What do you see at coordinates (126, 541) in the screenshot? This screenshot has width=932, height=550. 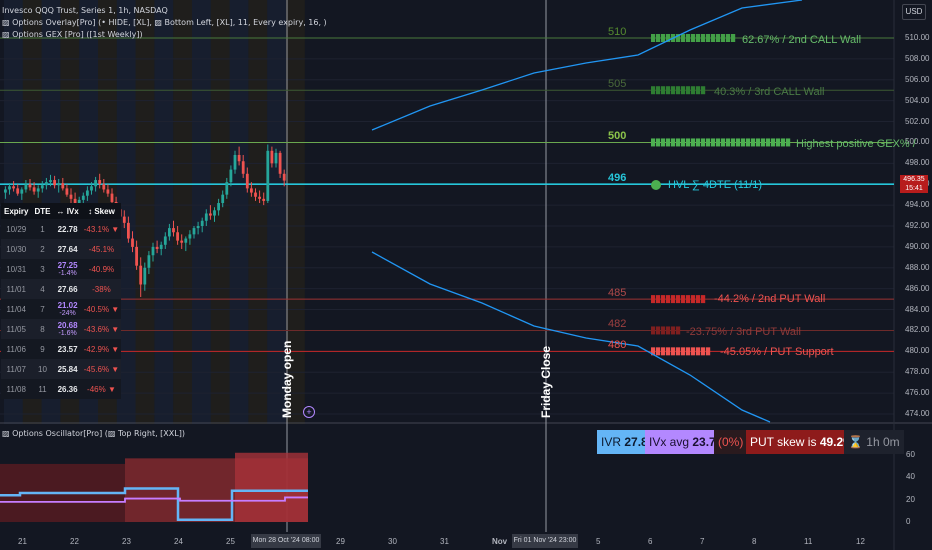 I see `date-tick: 23` at bounding box center [126, 541].